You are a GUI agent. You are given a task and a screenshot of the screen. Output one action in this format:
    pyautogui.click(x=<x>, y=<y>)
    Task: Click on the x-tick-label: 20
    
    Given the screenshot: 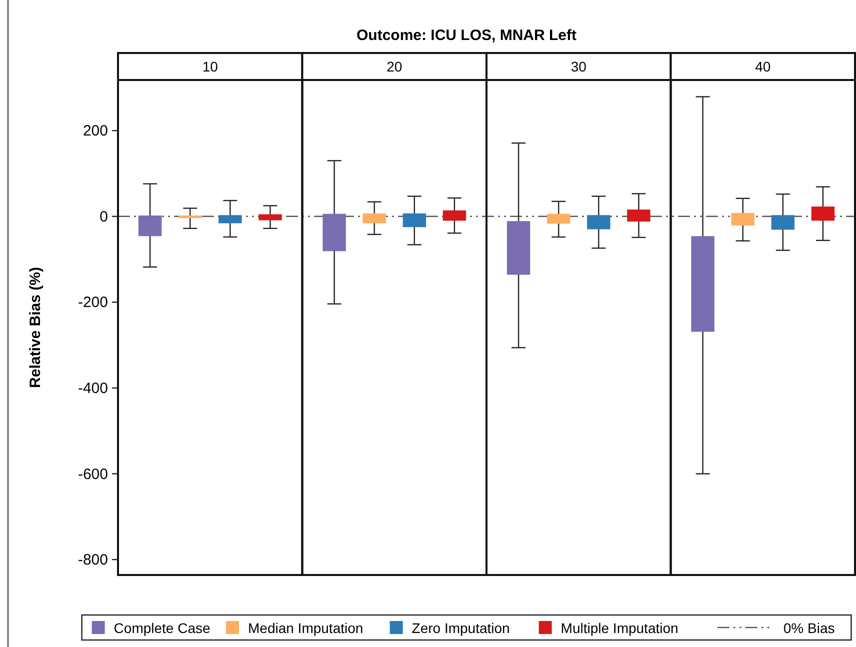 What is the action you would take?
    pyautogui.click(x=394, y=66)
    